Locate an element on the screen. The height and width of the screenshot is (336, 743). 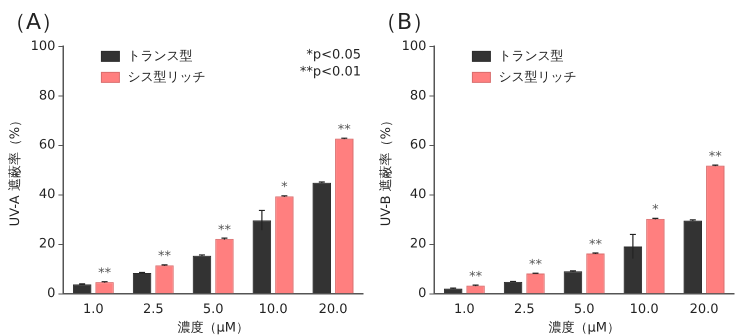
y-axis-title: UV-B 遮蔽率（%） is located at coordinates (386, 170).